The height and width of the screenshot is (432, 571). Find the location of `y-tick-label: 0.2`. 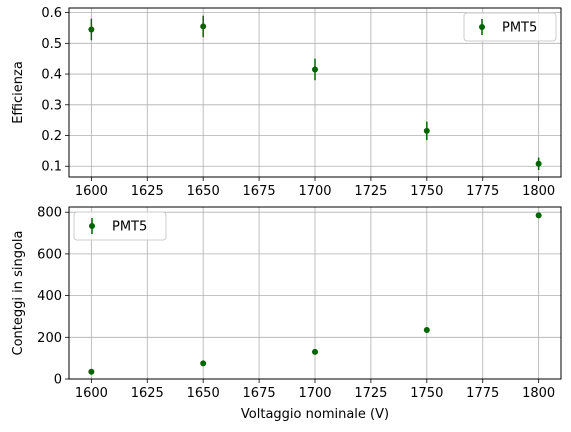

y-tick-label: 0.2 is located at coordinates (51, 136).